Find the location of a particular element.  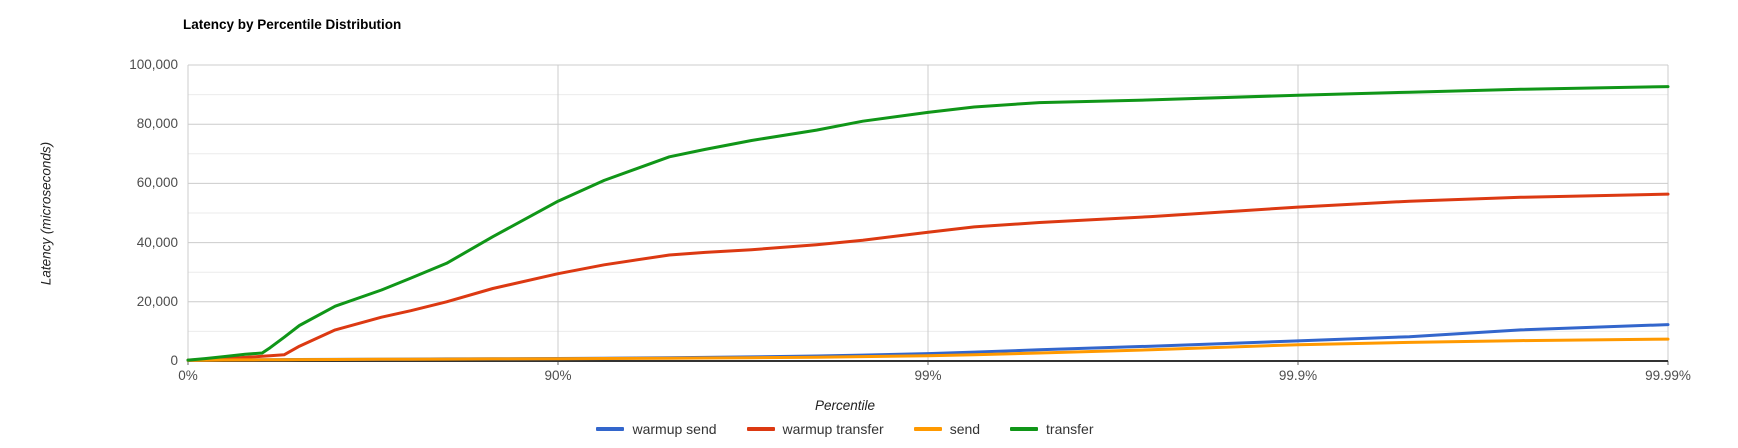

legend-item-transfer: transfer is located at coordinates (1052, 429).